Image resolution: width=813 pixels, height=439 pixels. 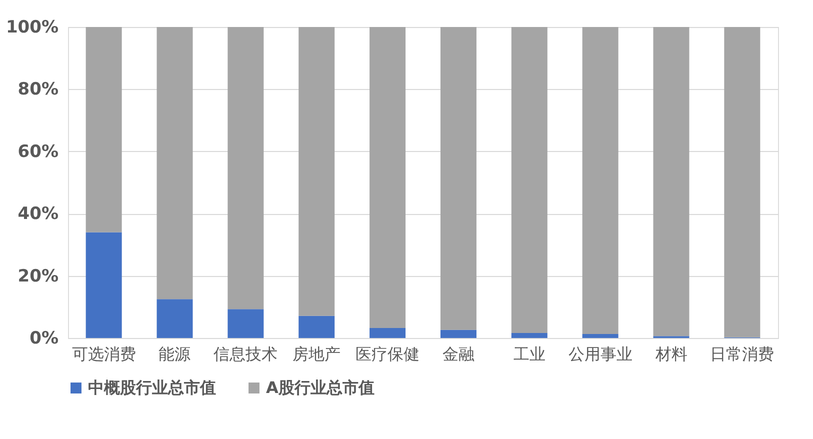 What do you see at coordinates (742, 354) in the screenshot?
I see `x-tick-label: 日常消费` at bounding box center [742, 354].